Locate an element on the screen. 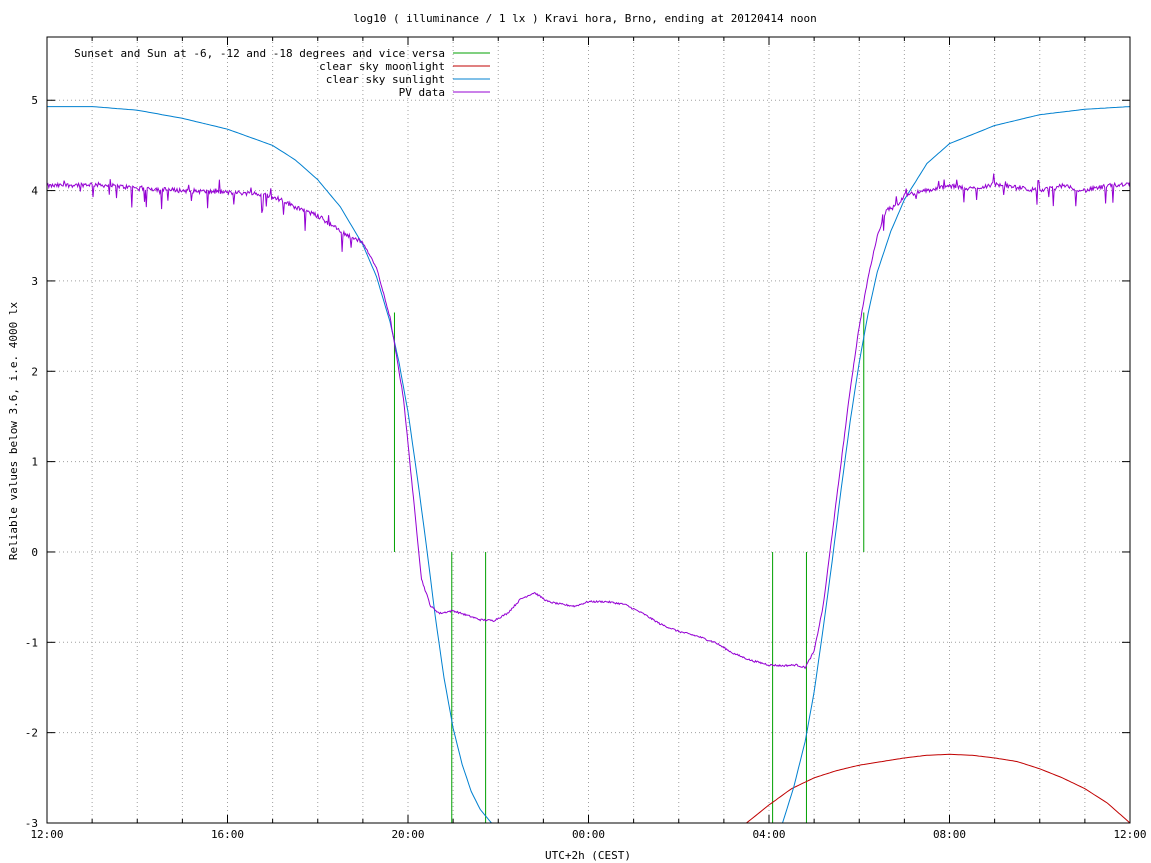 Image resolution: width=1151 pixels, height=863 pixels. y-tick-label: 0 is located at coordinates (34, 552).